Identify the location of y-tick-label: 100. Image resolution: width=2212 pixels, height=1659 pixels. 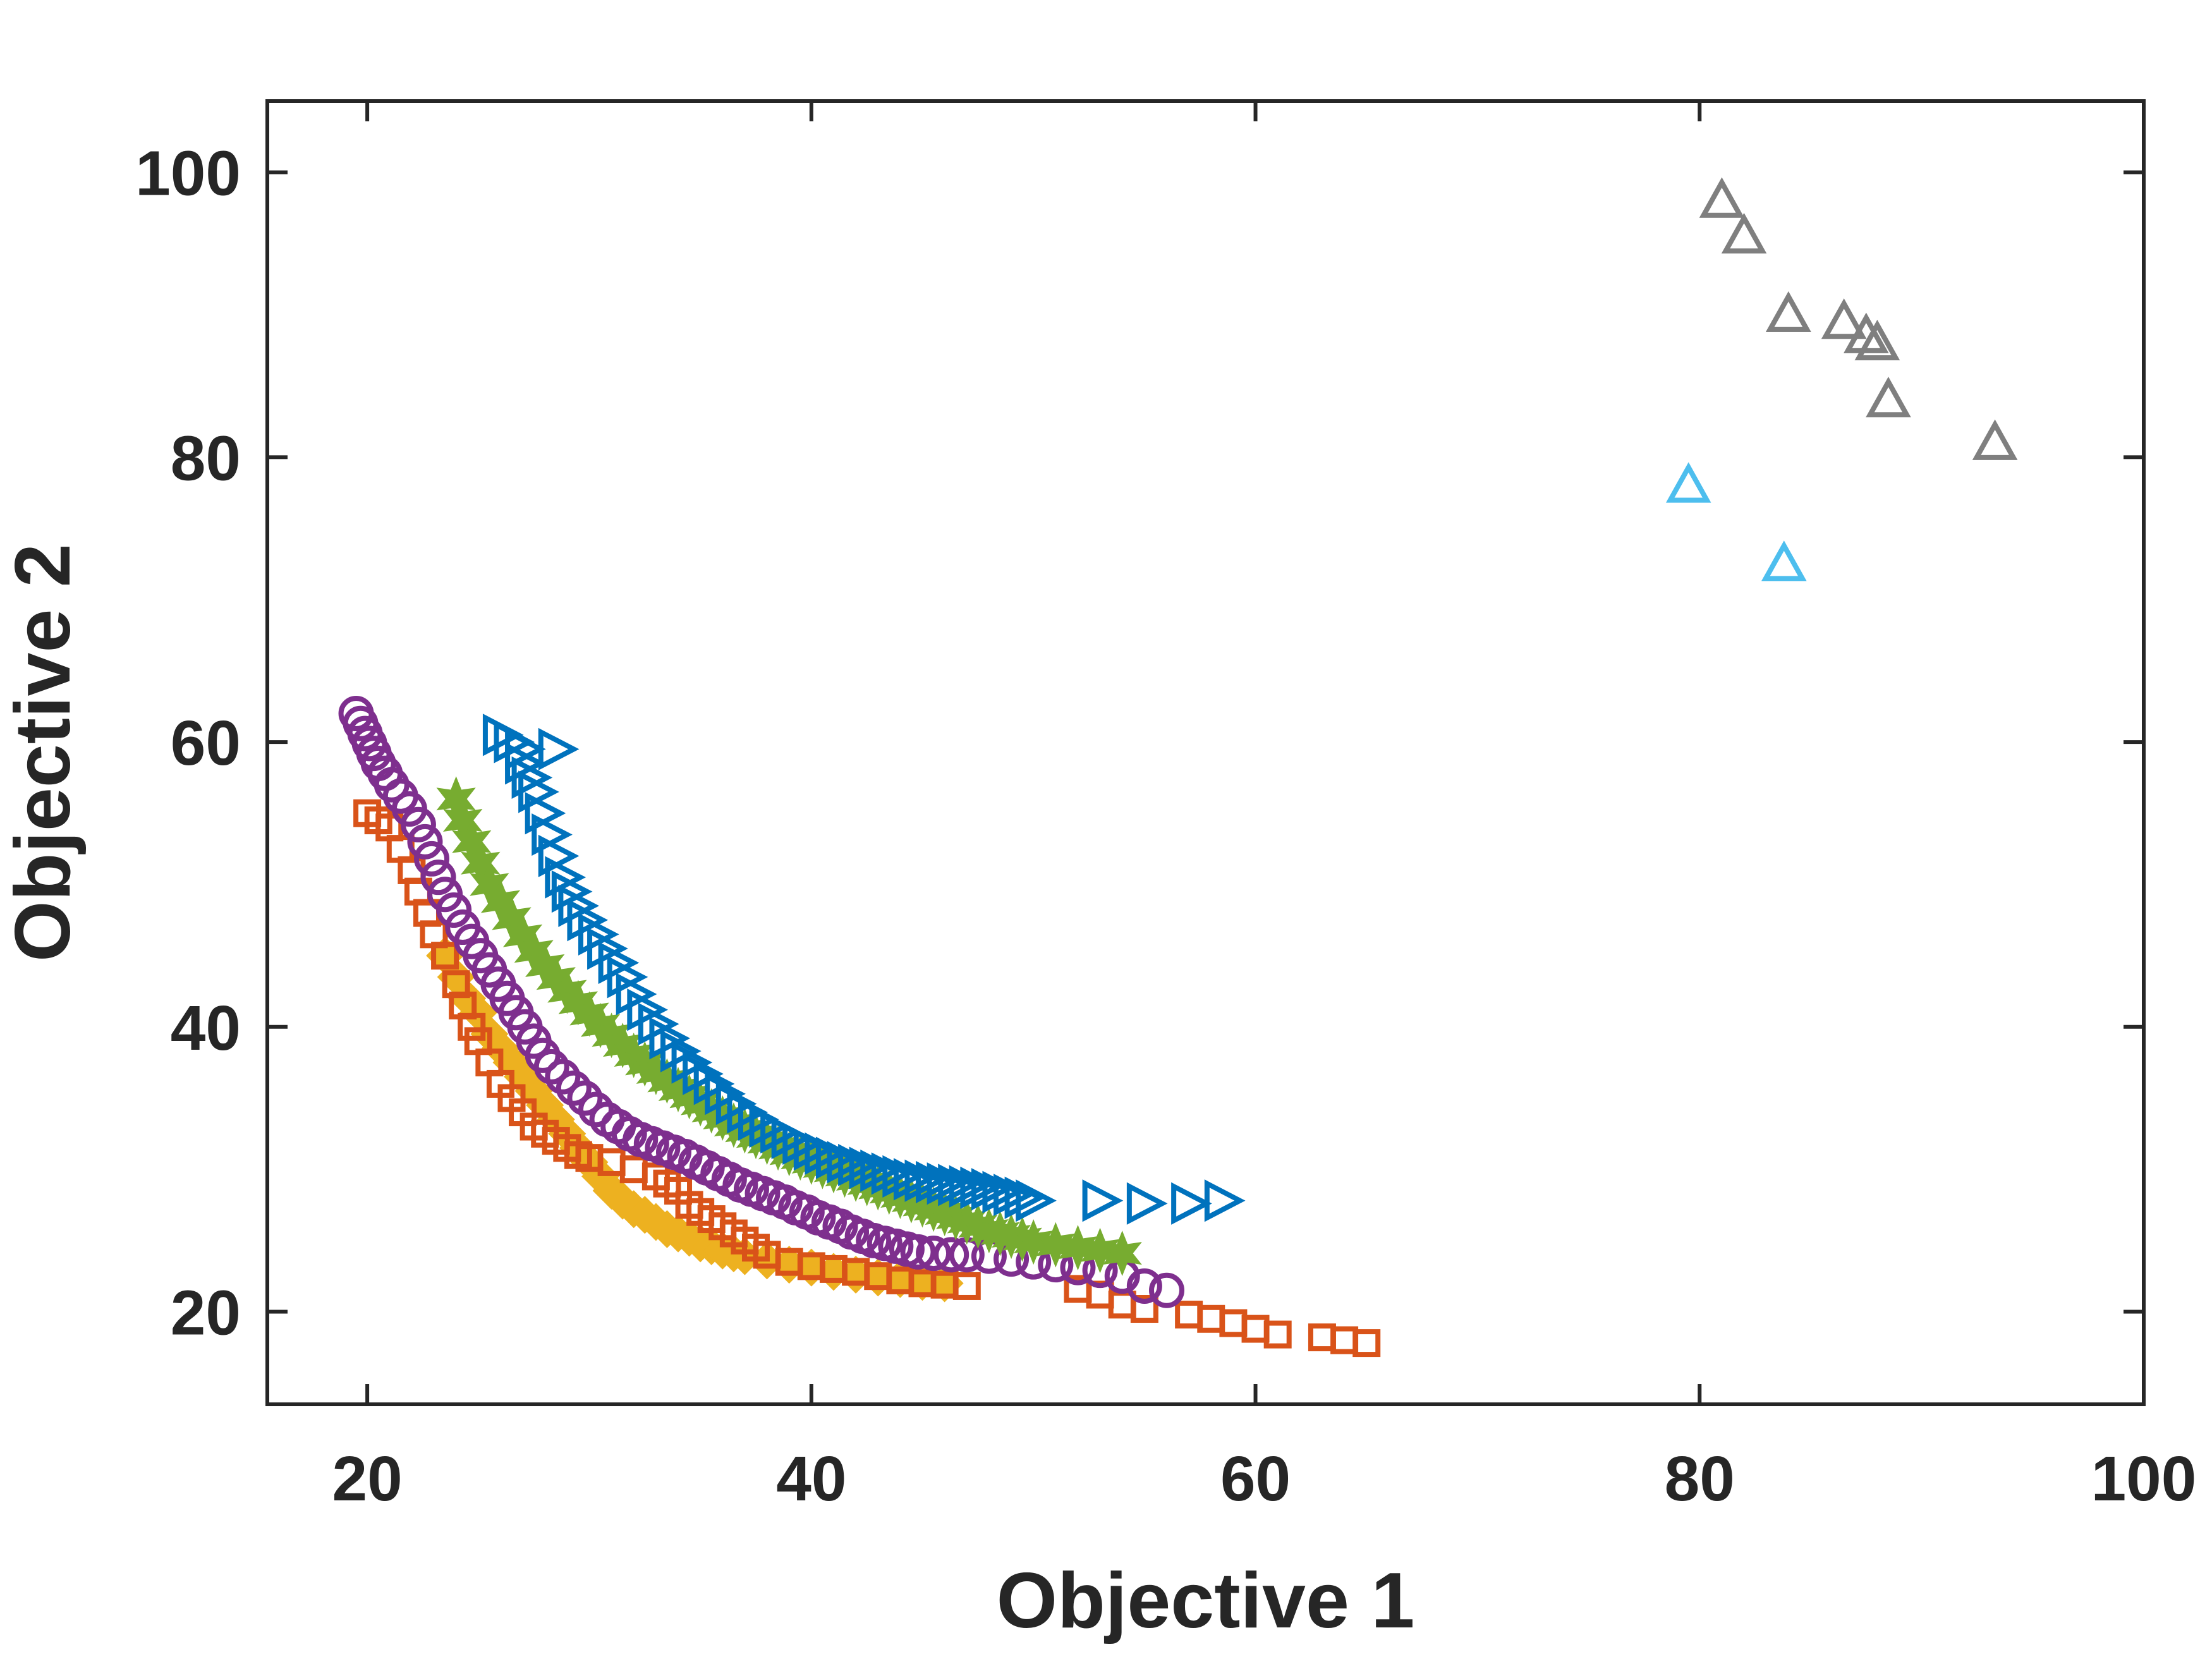
(188, 173).